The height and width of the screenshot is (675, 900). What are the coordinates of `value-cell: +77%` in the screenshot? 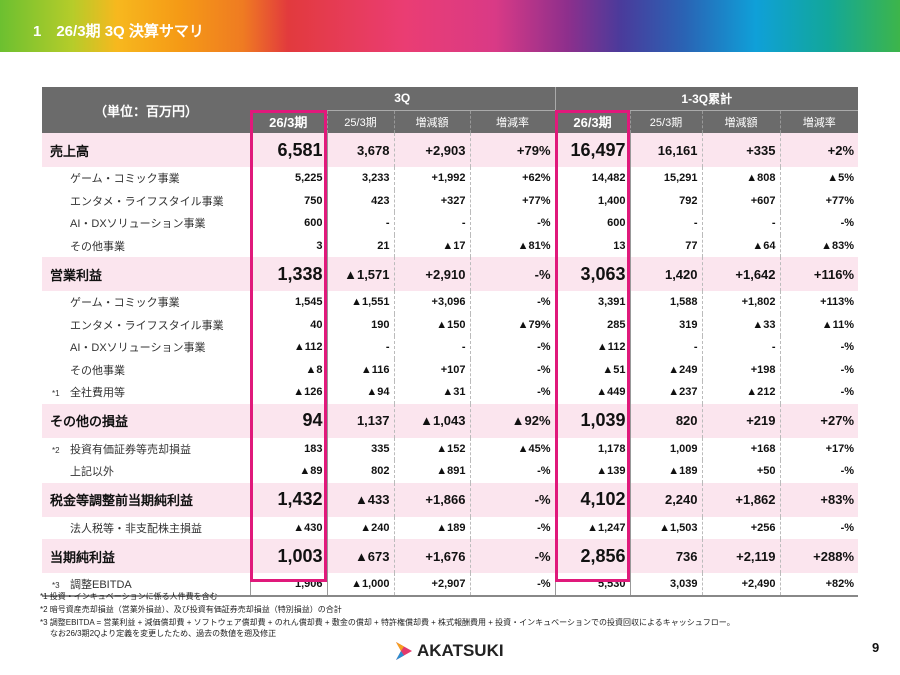 It's located at (512, 200).